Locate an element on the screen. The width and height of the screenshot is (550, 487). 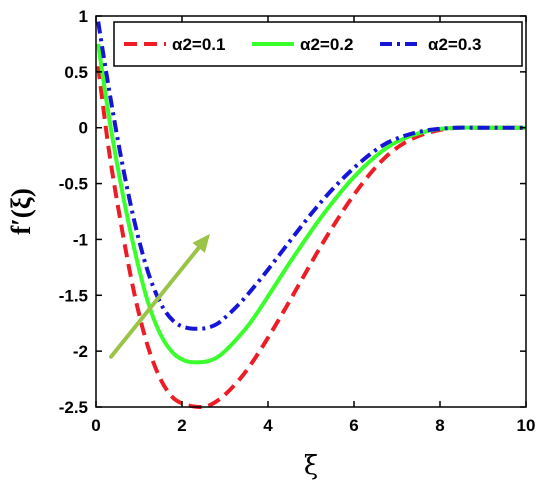
x-tick-label: 6 is located at coordinates (353, 425).